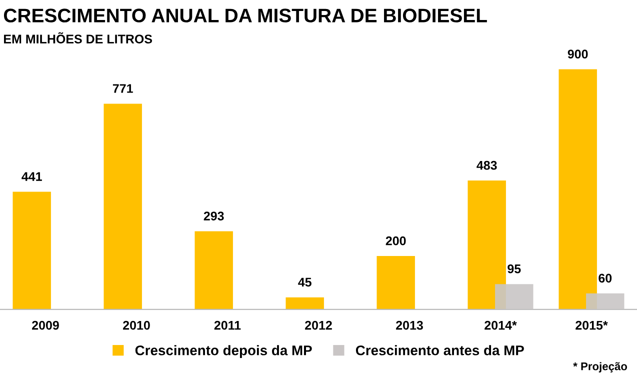  I want to click on x-tick-label: 2015*, so click(592, 325).